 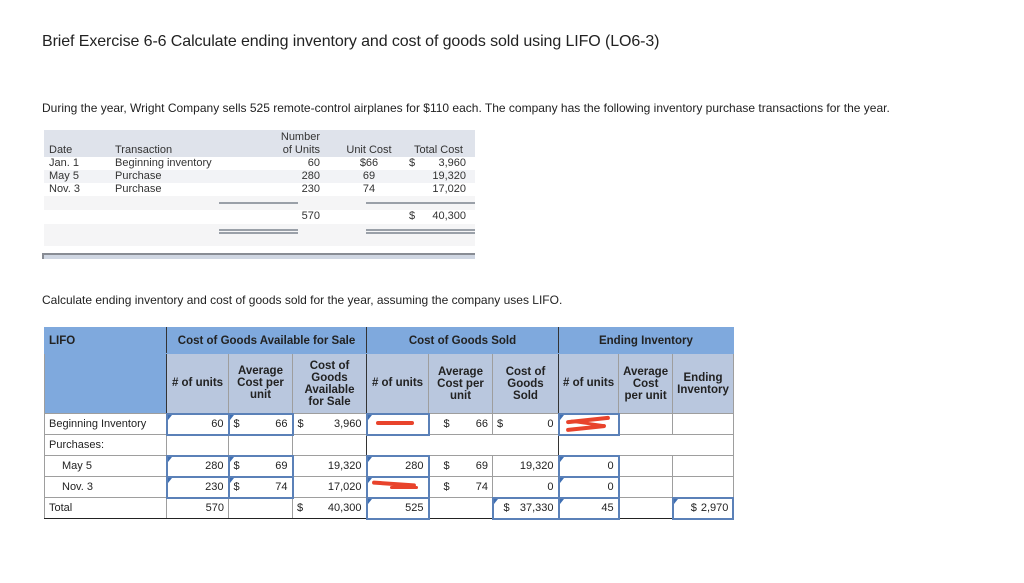 What do you see at coordinates (703, 383) in the screenshot?
I see `end-total-header: Ending Inventory` at bounding box center [703, 383].